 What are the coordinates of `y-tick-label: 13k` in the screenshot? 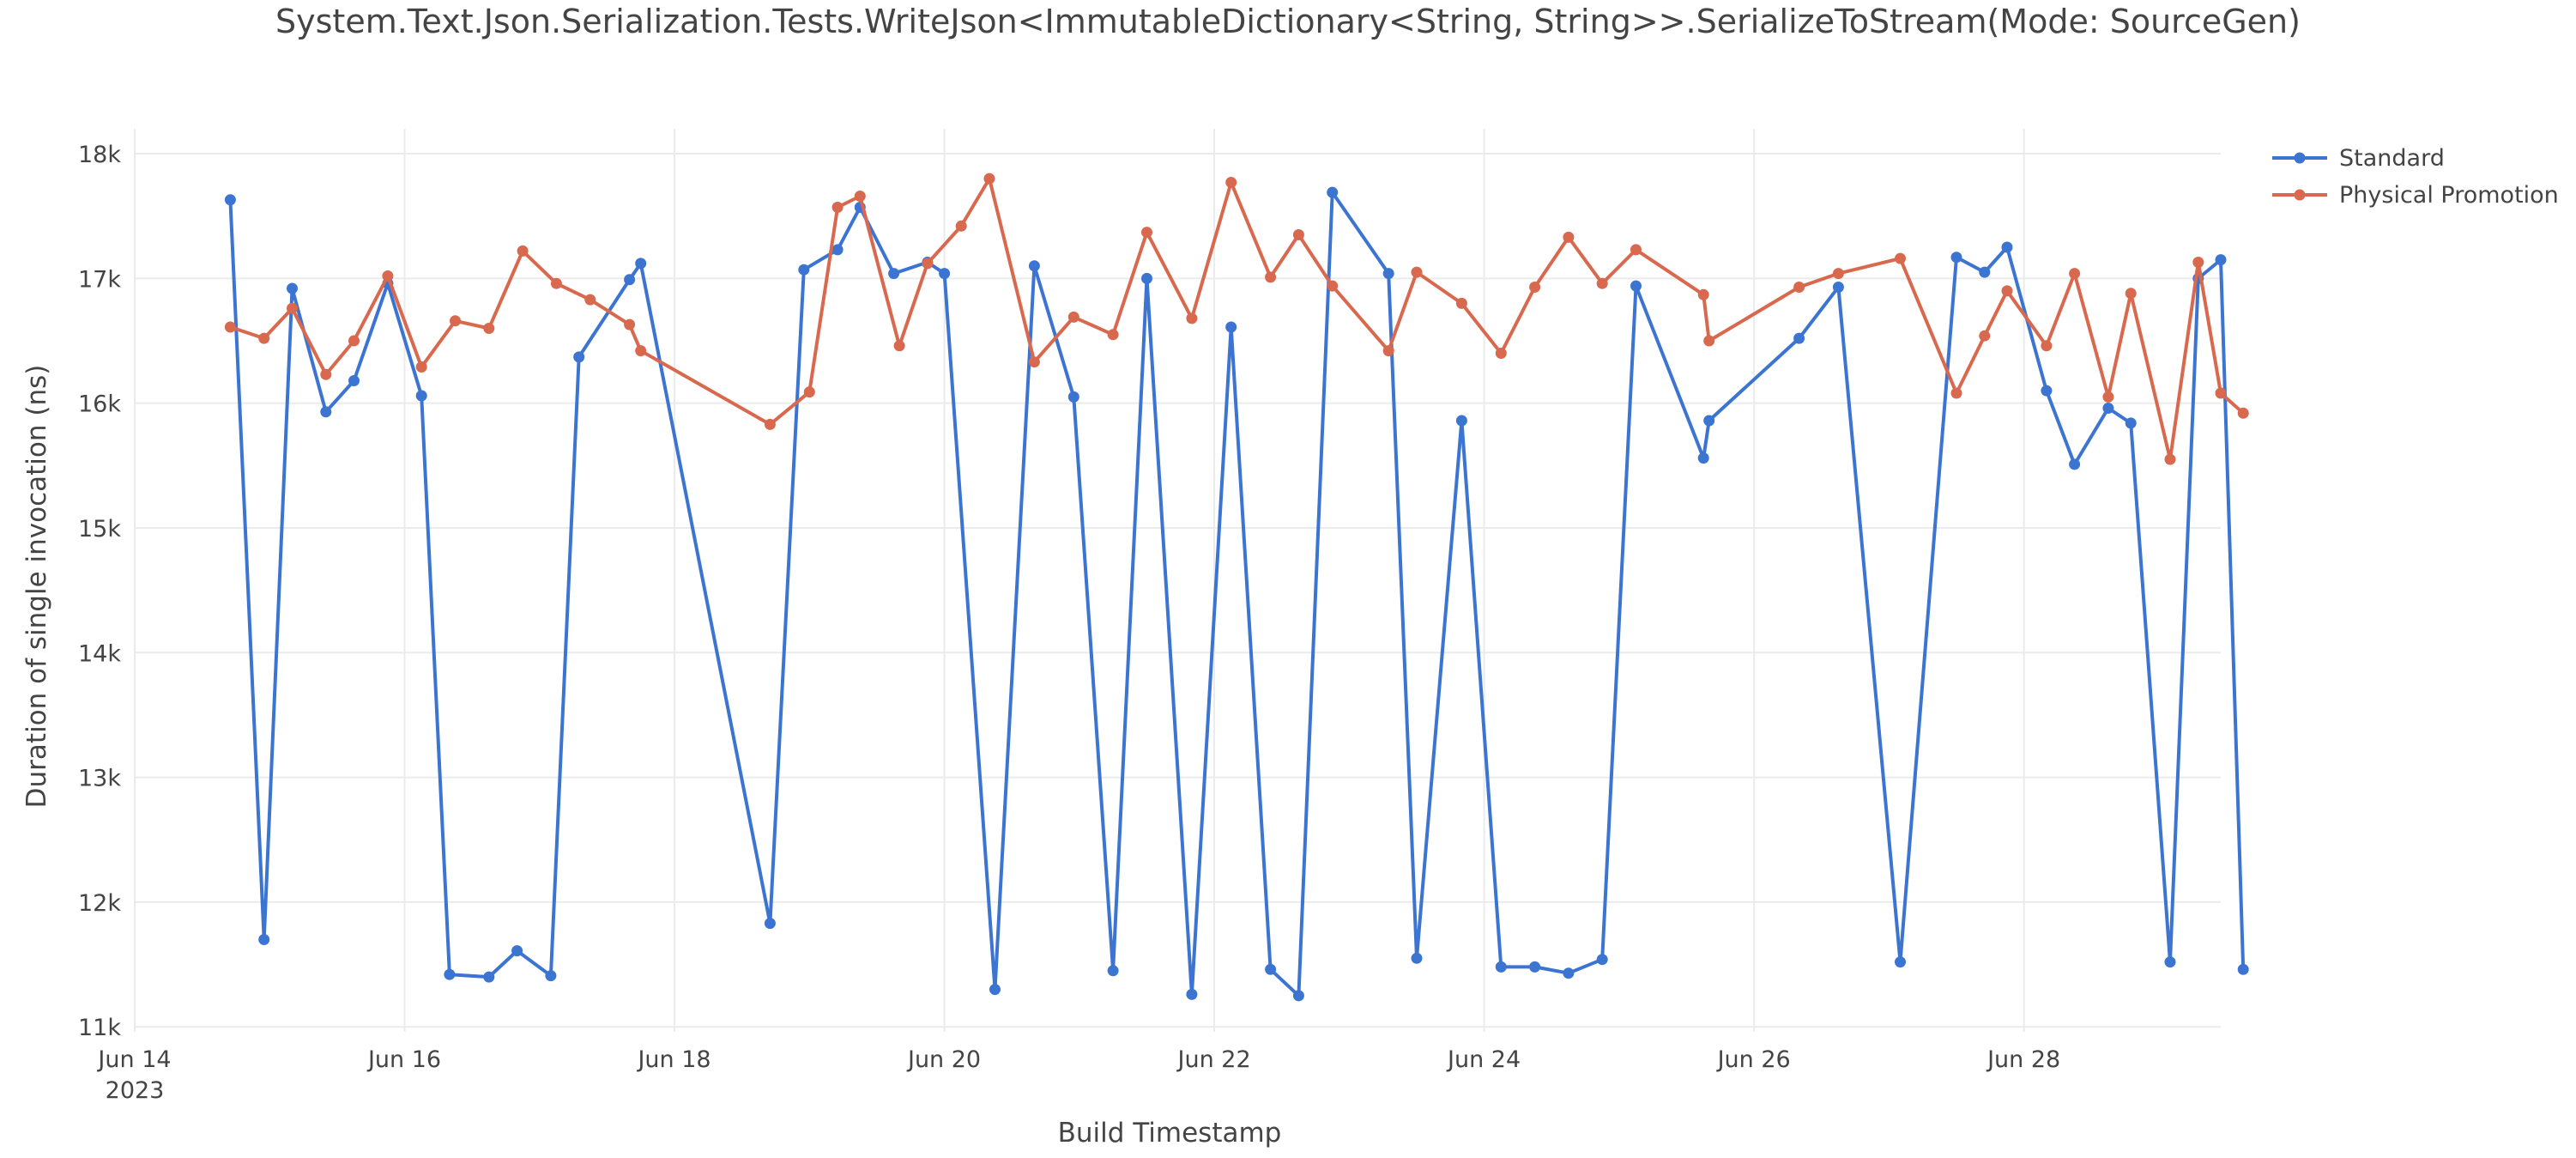 It's located at (99, 779).